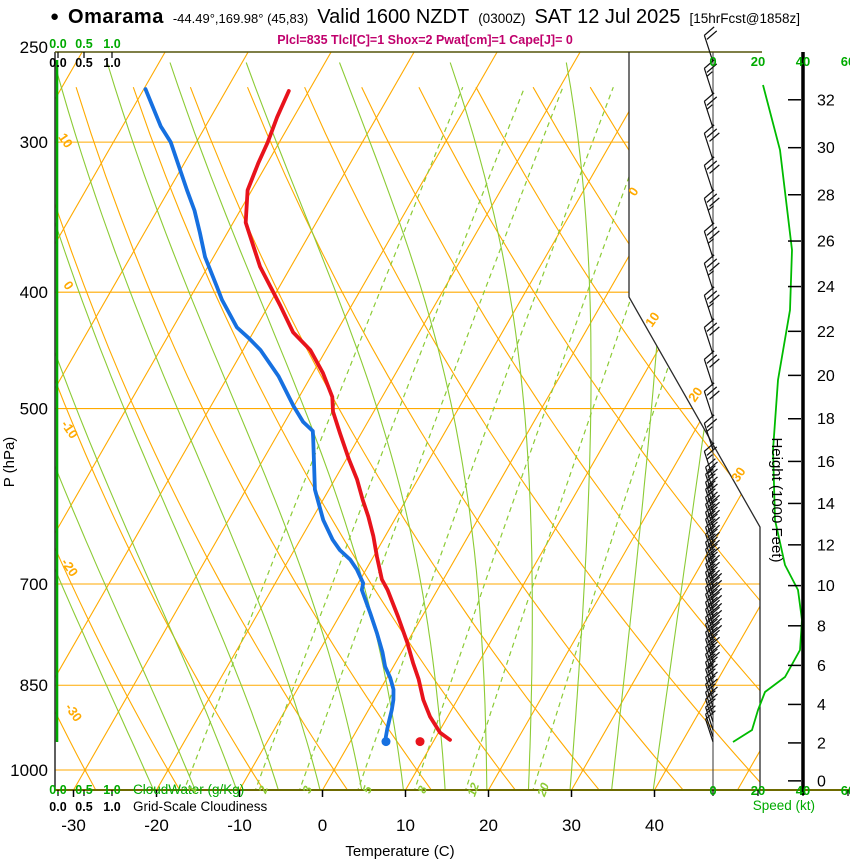 The image size is (850, 860). Describe the element at coordinates (111, 44) in the screenshot. I see `cloudwater-scale-top: 1.0` at that location.